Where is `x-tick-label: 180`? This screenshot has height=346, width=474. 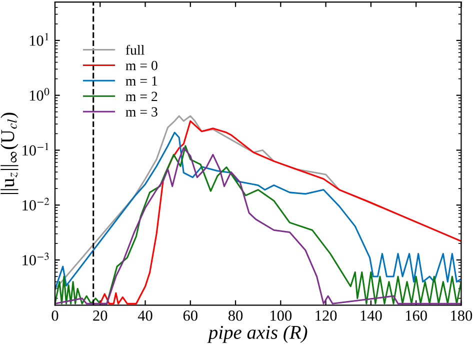 x-tick-label: 180 is located at coordinates (461, 315).